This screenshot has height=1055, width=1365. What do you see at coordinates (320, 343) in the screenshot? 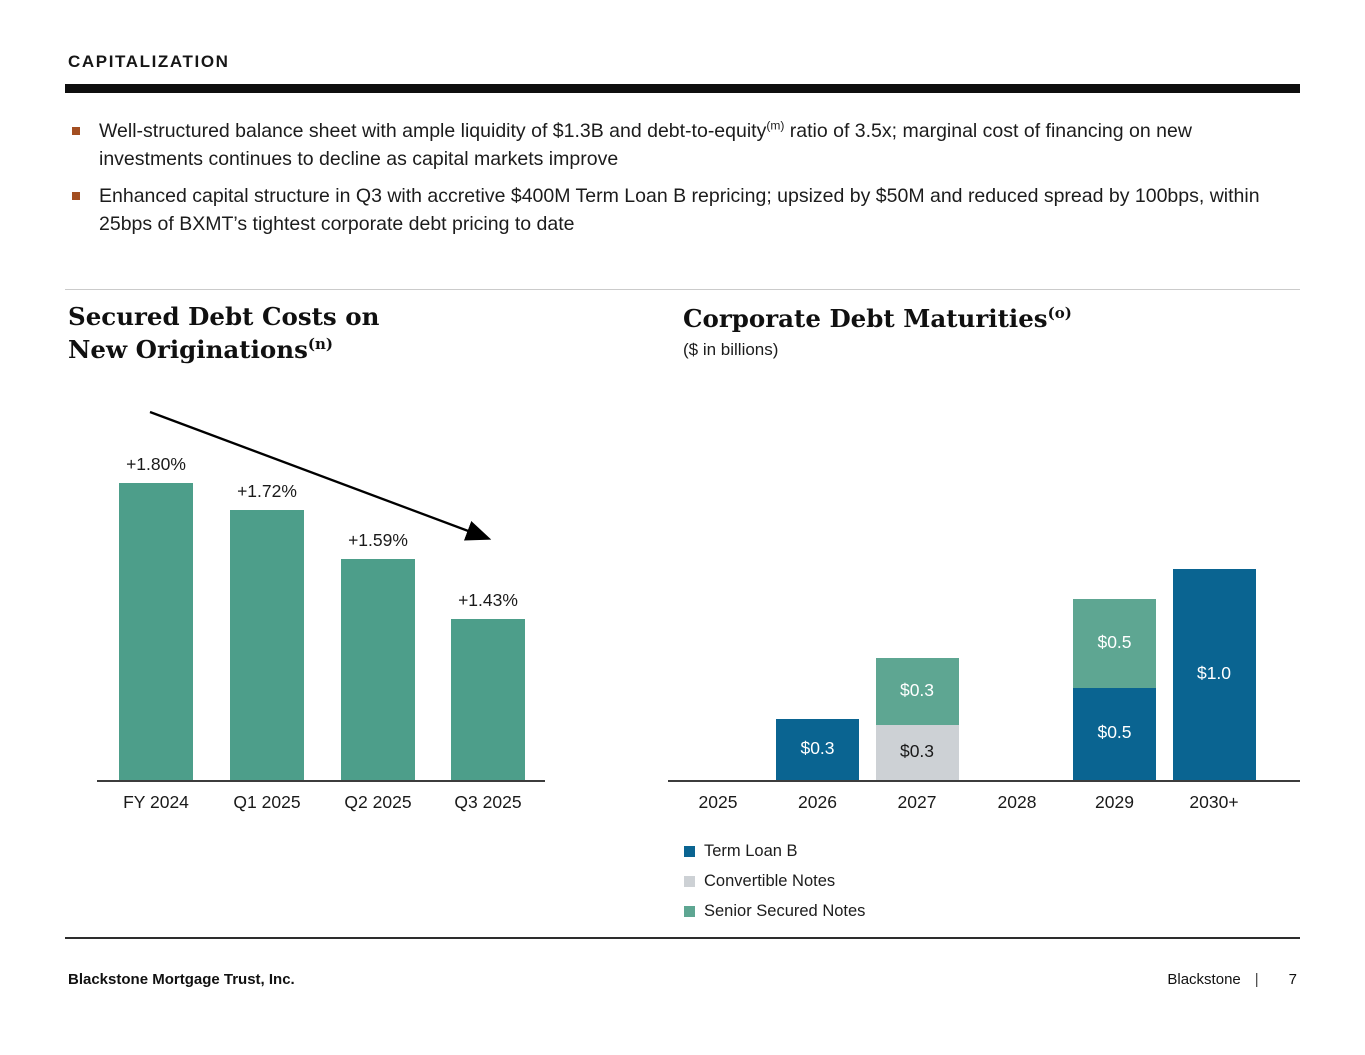
I see `footnote-superscript: (n)` at bounding box center [320, 343].